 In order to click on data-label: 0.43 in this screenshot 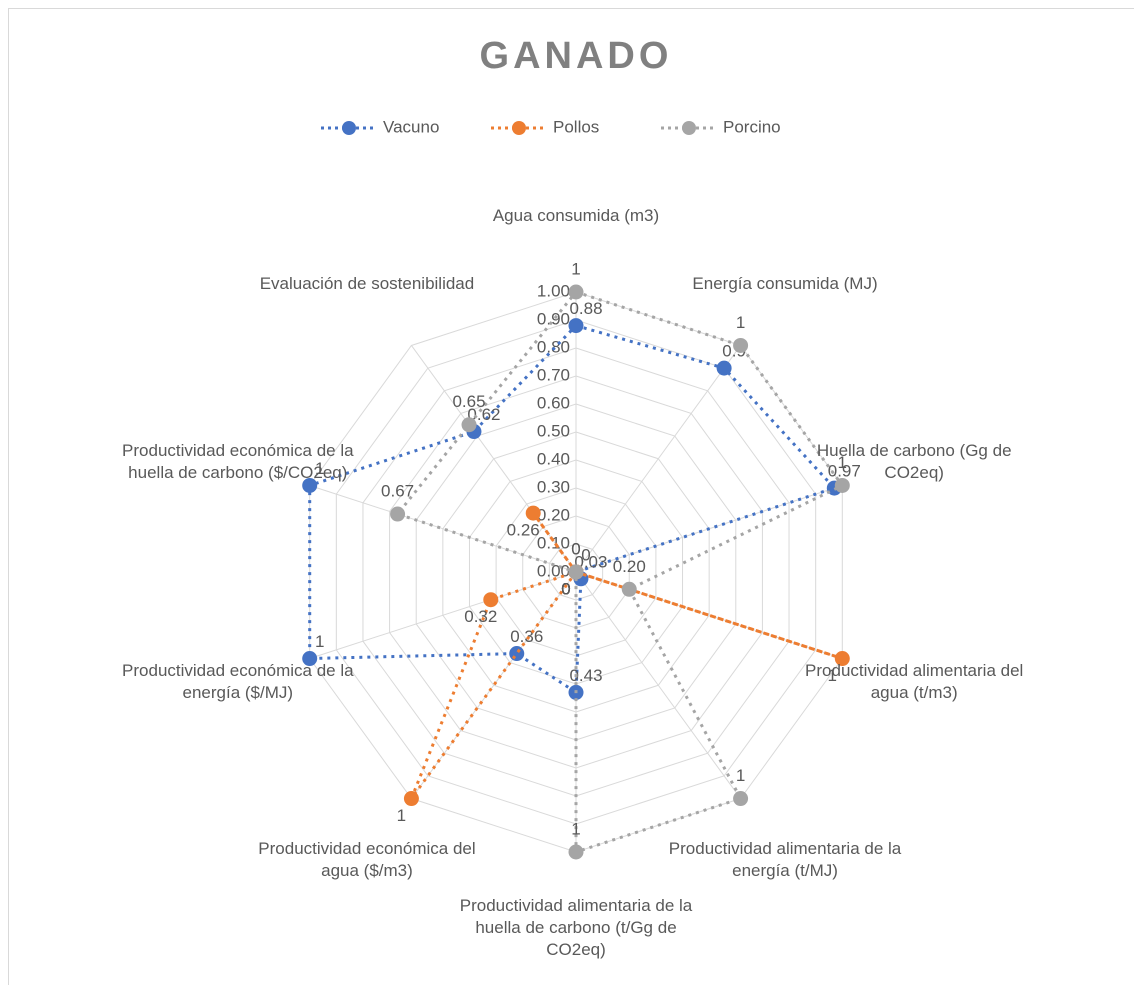, I will do `click(585, 675)`.